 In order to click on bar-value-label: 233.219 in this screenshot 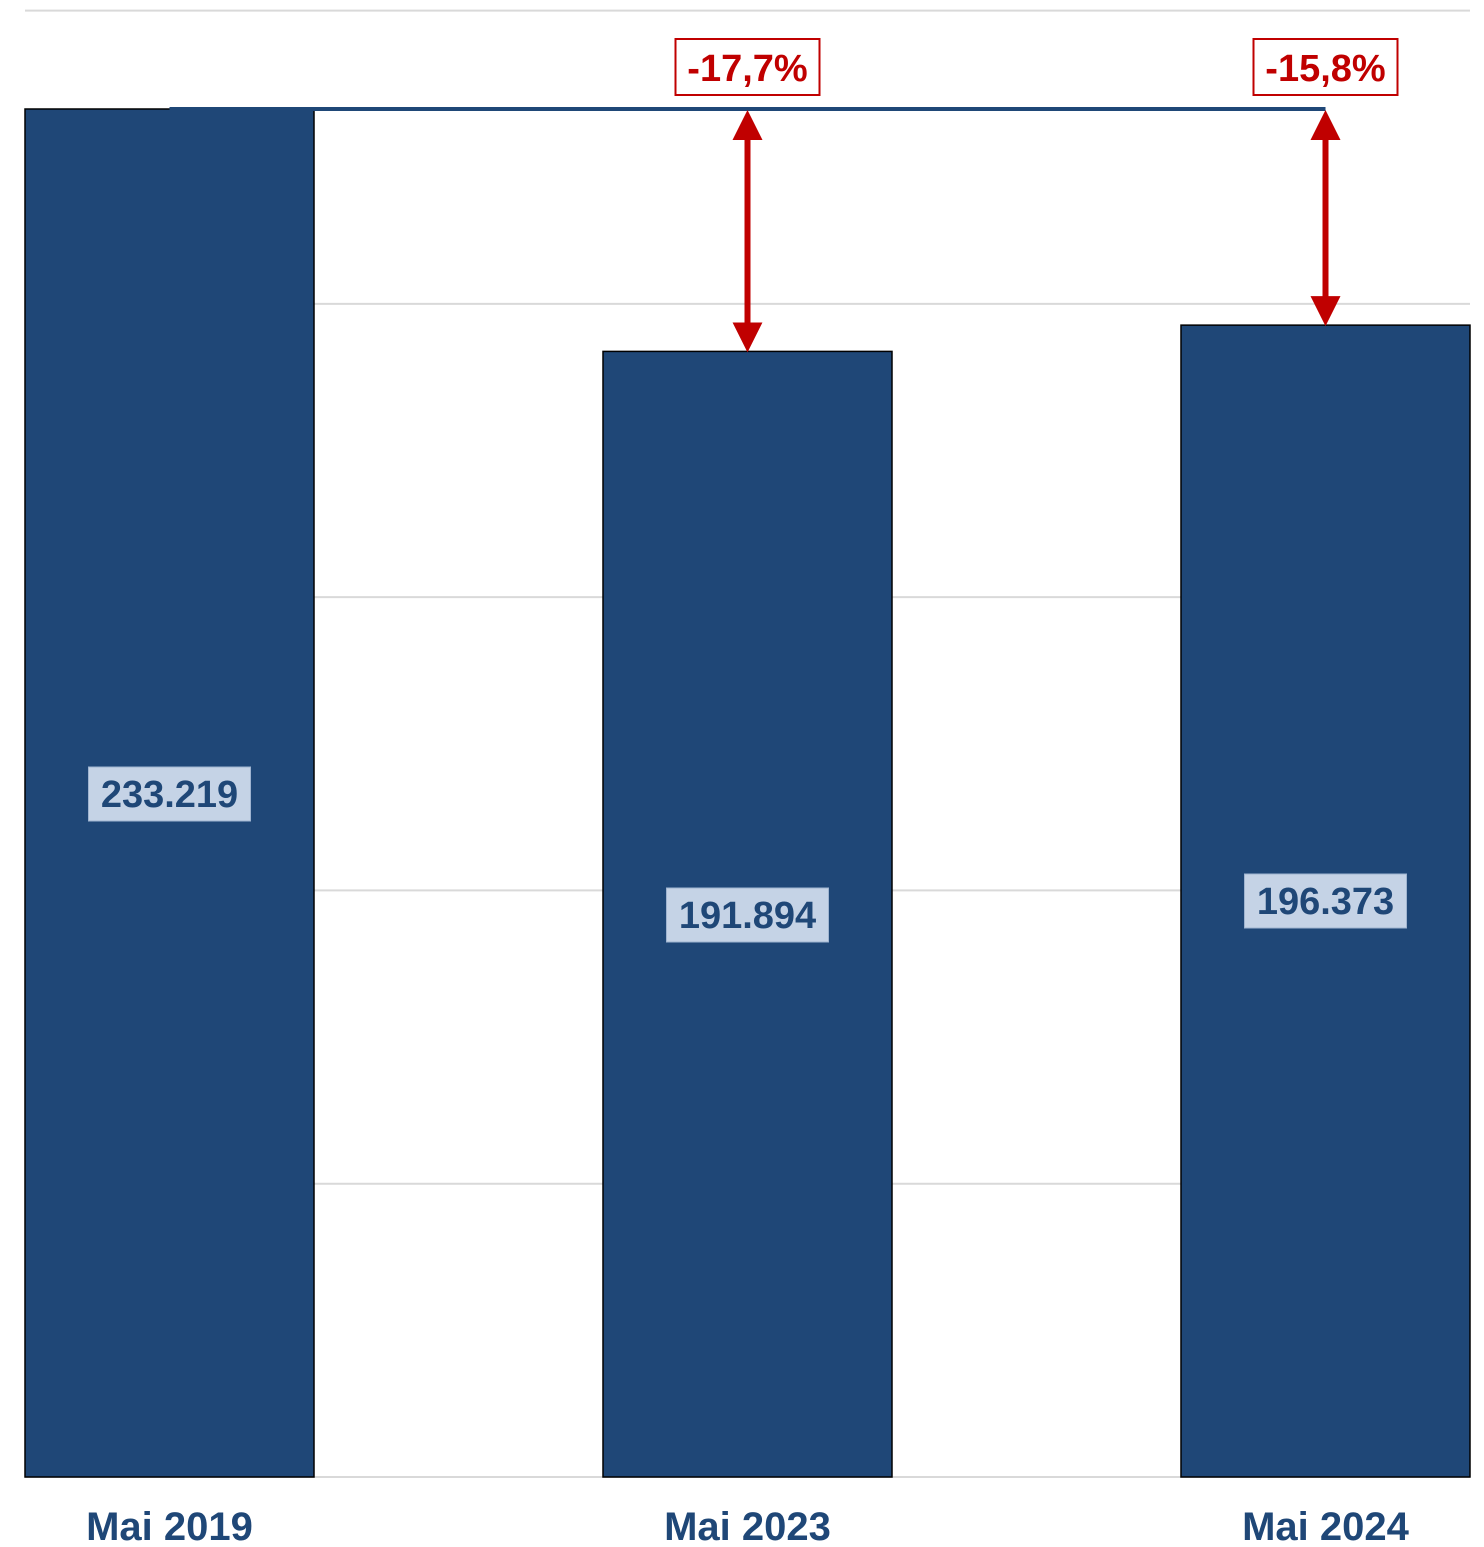, I will do `click(169, 795)`.